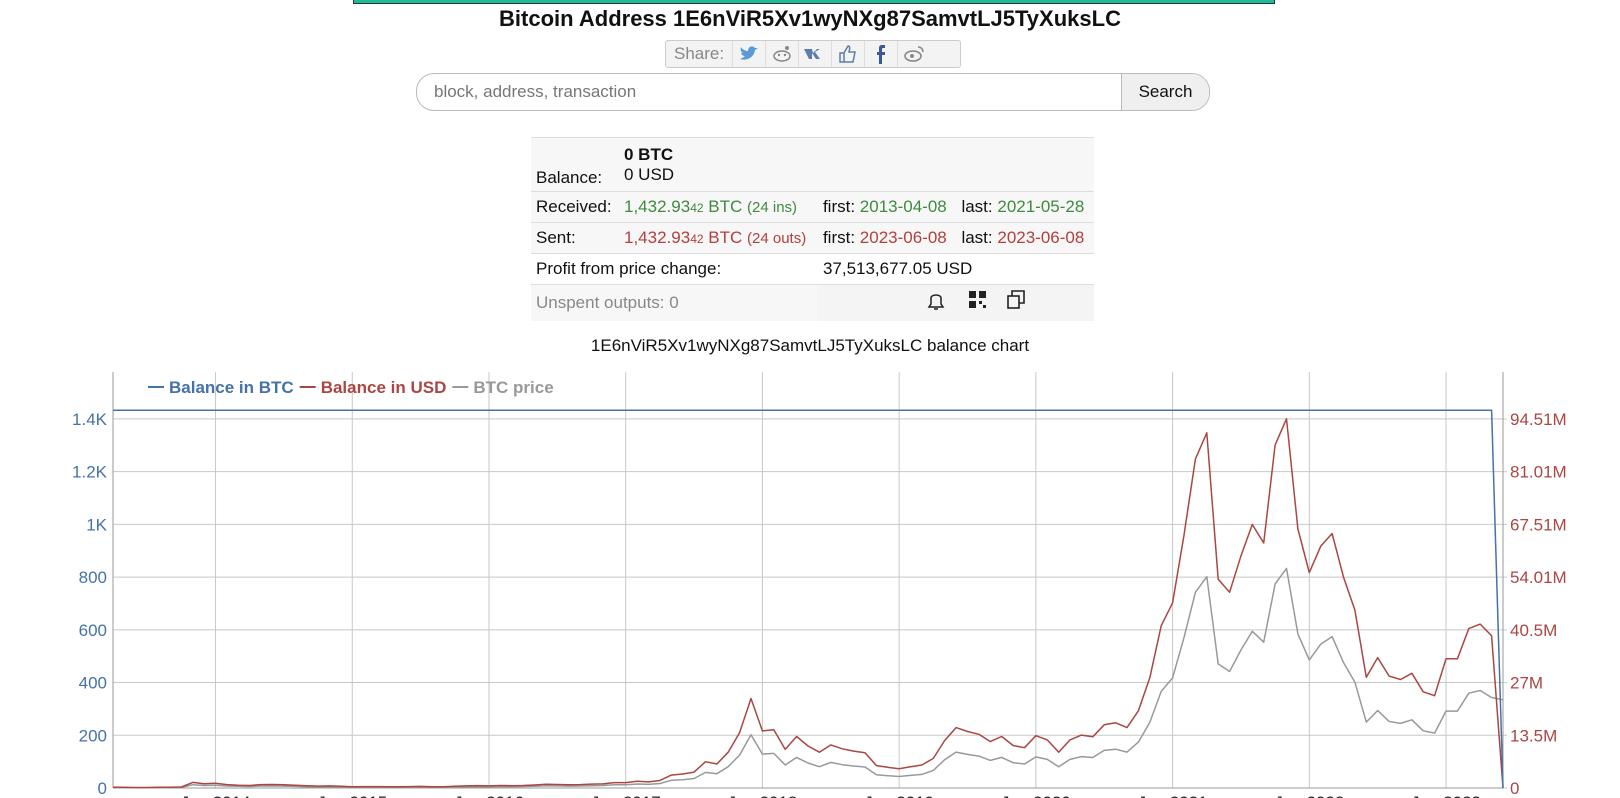 This screenshot has width=1620, height=798. What do you see at coordinates (231, 387) in the screenshot?
I see `legend-label: Balance in BTC` at bounding box center [231, 387].